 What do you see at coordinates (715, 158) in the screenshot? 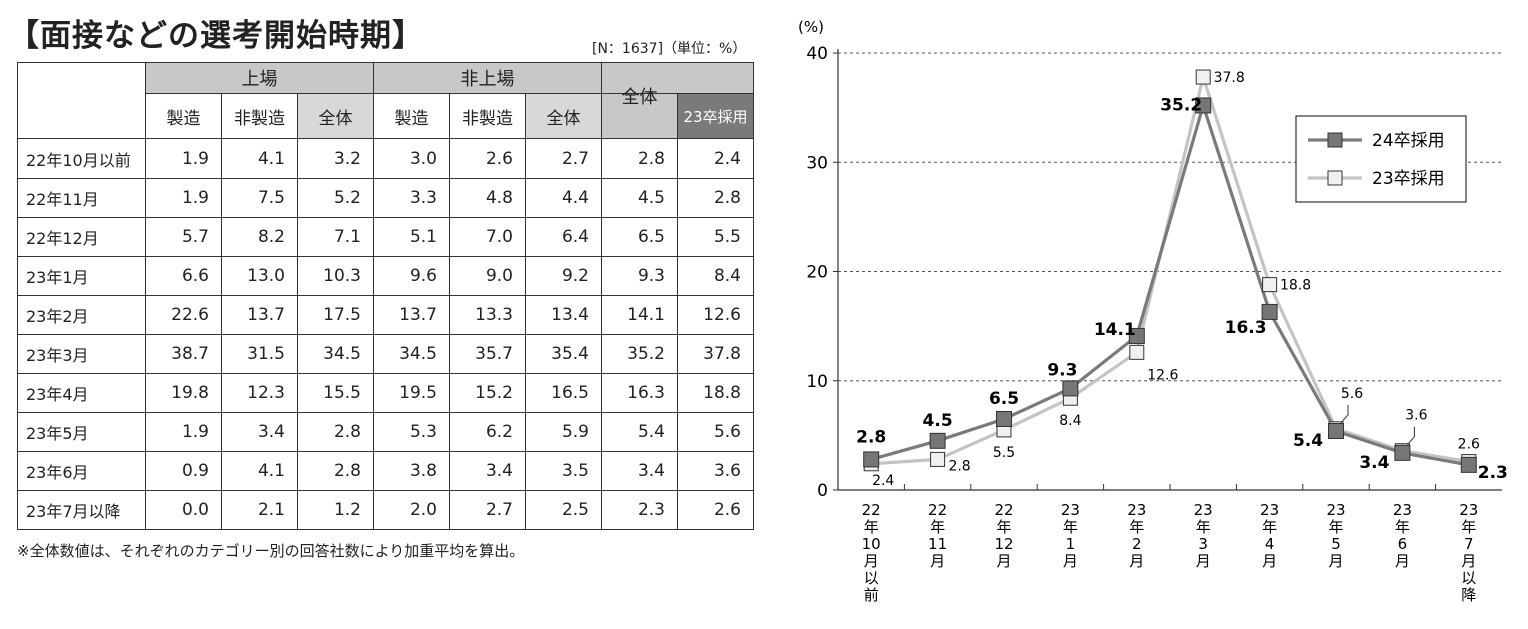
I see `table-cell: 2.4` at bounding box center [715, 158].